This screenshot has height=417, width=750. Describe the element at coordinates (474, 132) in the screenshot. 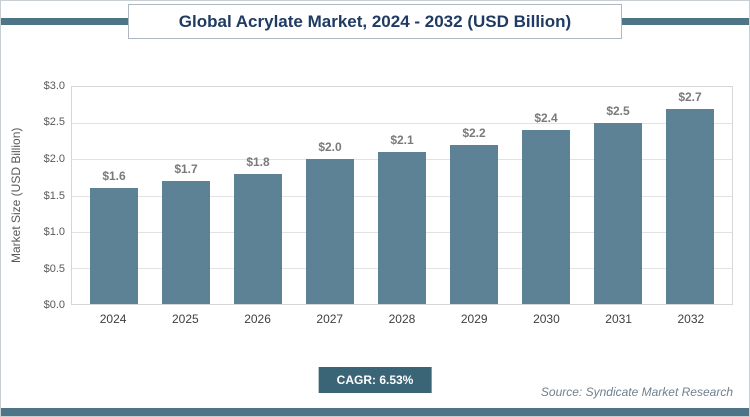

I see `bar-value-label: $2.2` at that location.